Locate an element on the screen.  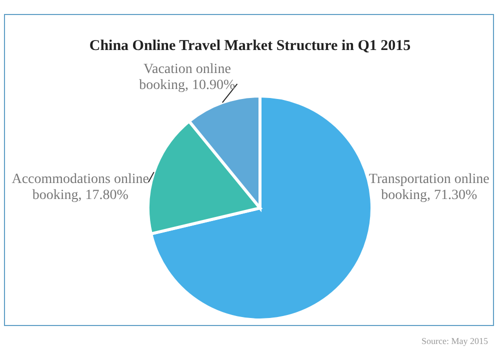
chart-title: China Online Travel Market Structure in Q1 2015 is located at coordinates (250, 46).